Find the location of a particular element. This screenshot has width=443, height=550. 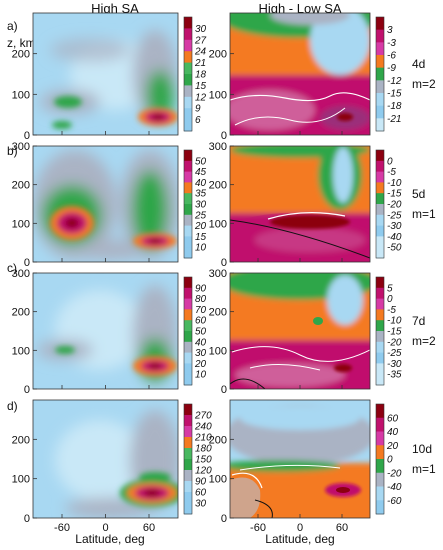

colorbar-label: 180 is located at coordinates (203, 449).